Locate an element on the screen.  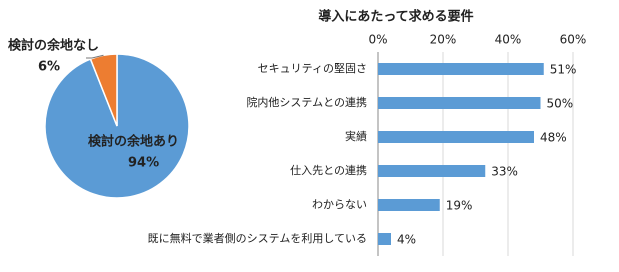
value-label: 48% is located at coordinates (553, 138).